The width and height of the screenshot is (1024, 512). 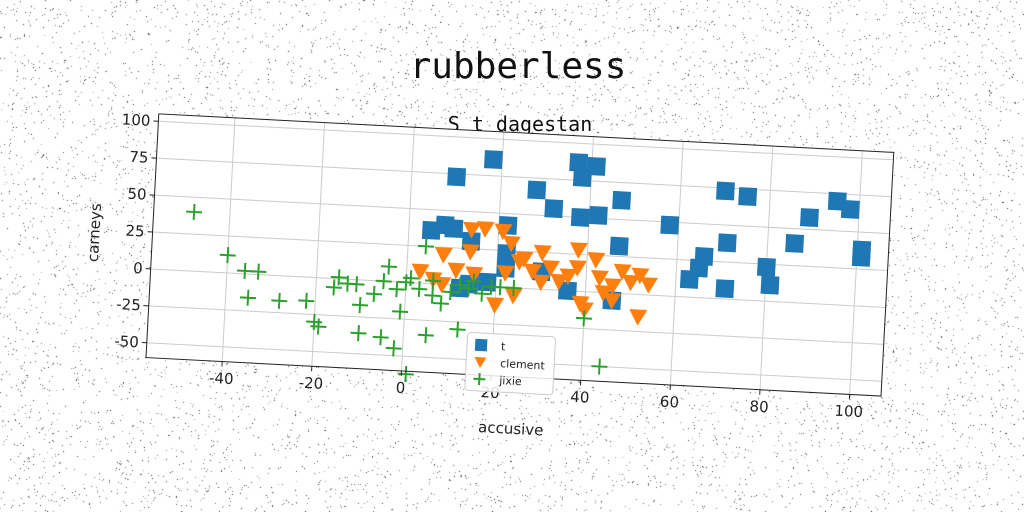 What do you see at coordinates (518, 66) in the screenshot?
I see `chart-title: rubberless` at bounding box center [518, 66].